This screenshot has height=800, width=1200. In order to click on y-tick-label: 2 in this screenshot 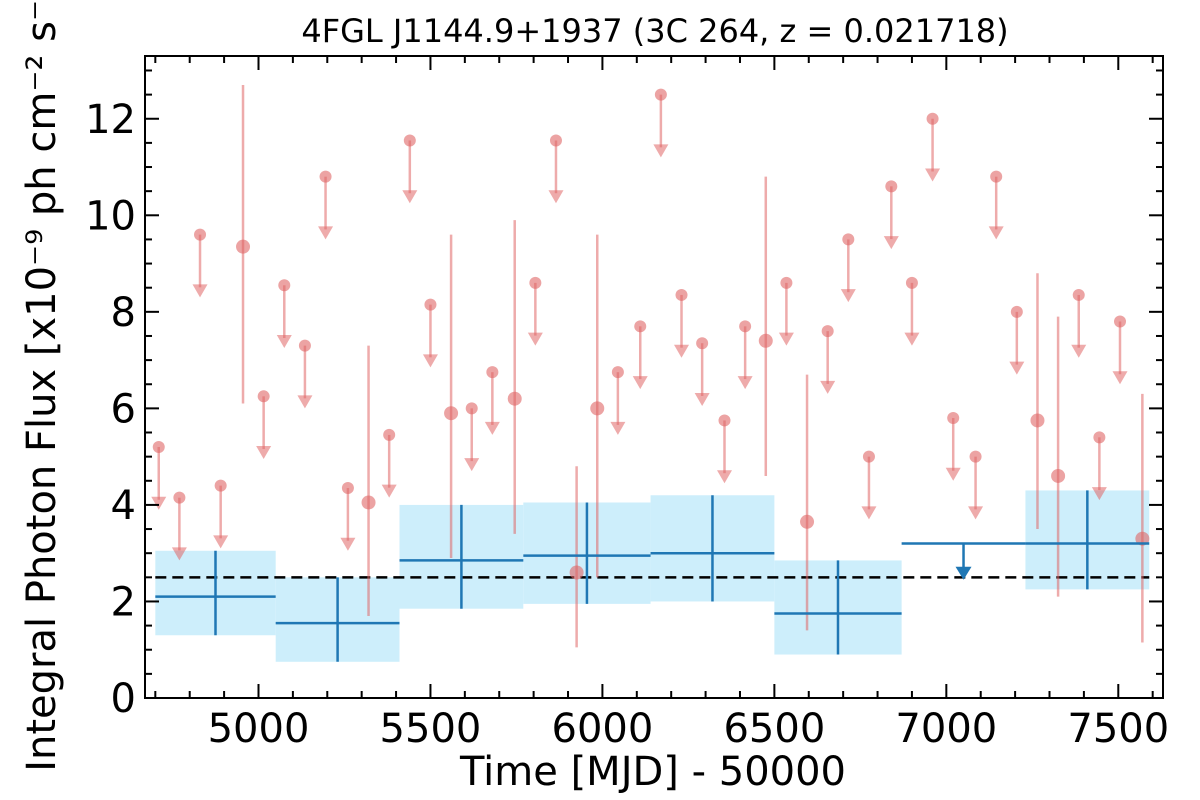, I will do `click(123, 602)`.